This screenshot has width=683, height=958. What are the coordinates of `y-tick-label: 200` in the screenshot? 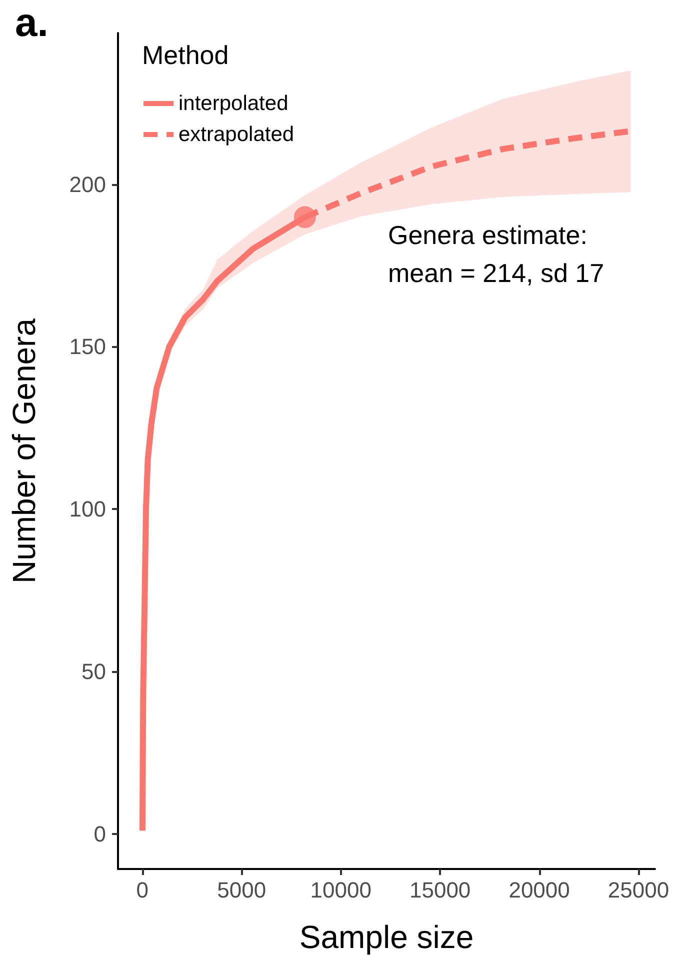 It's located at (87, 184).